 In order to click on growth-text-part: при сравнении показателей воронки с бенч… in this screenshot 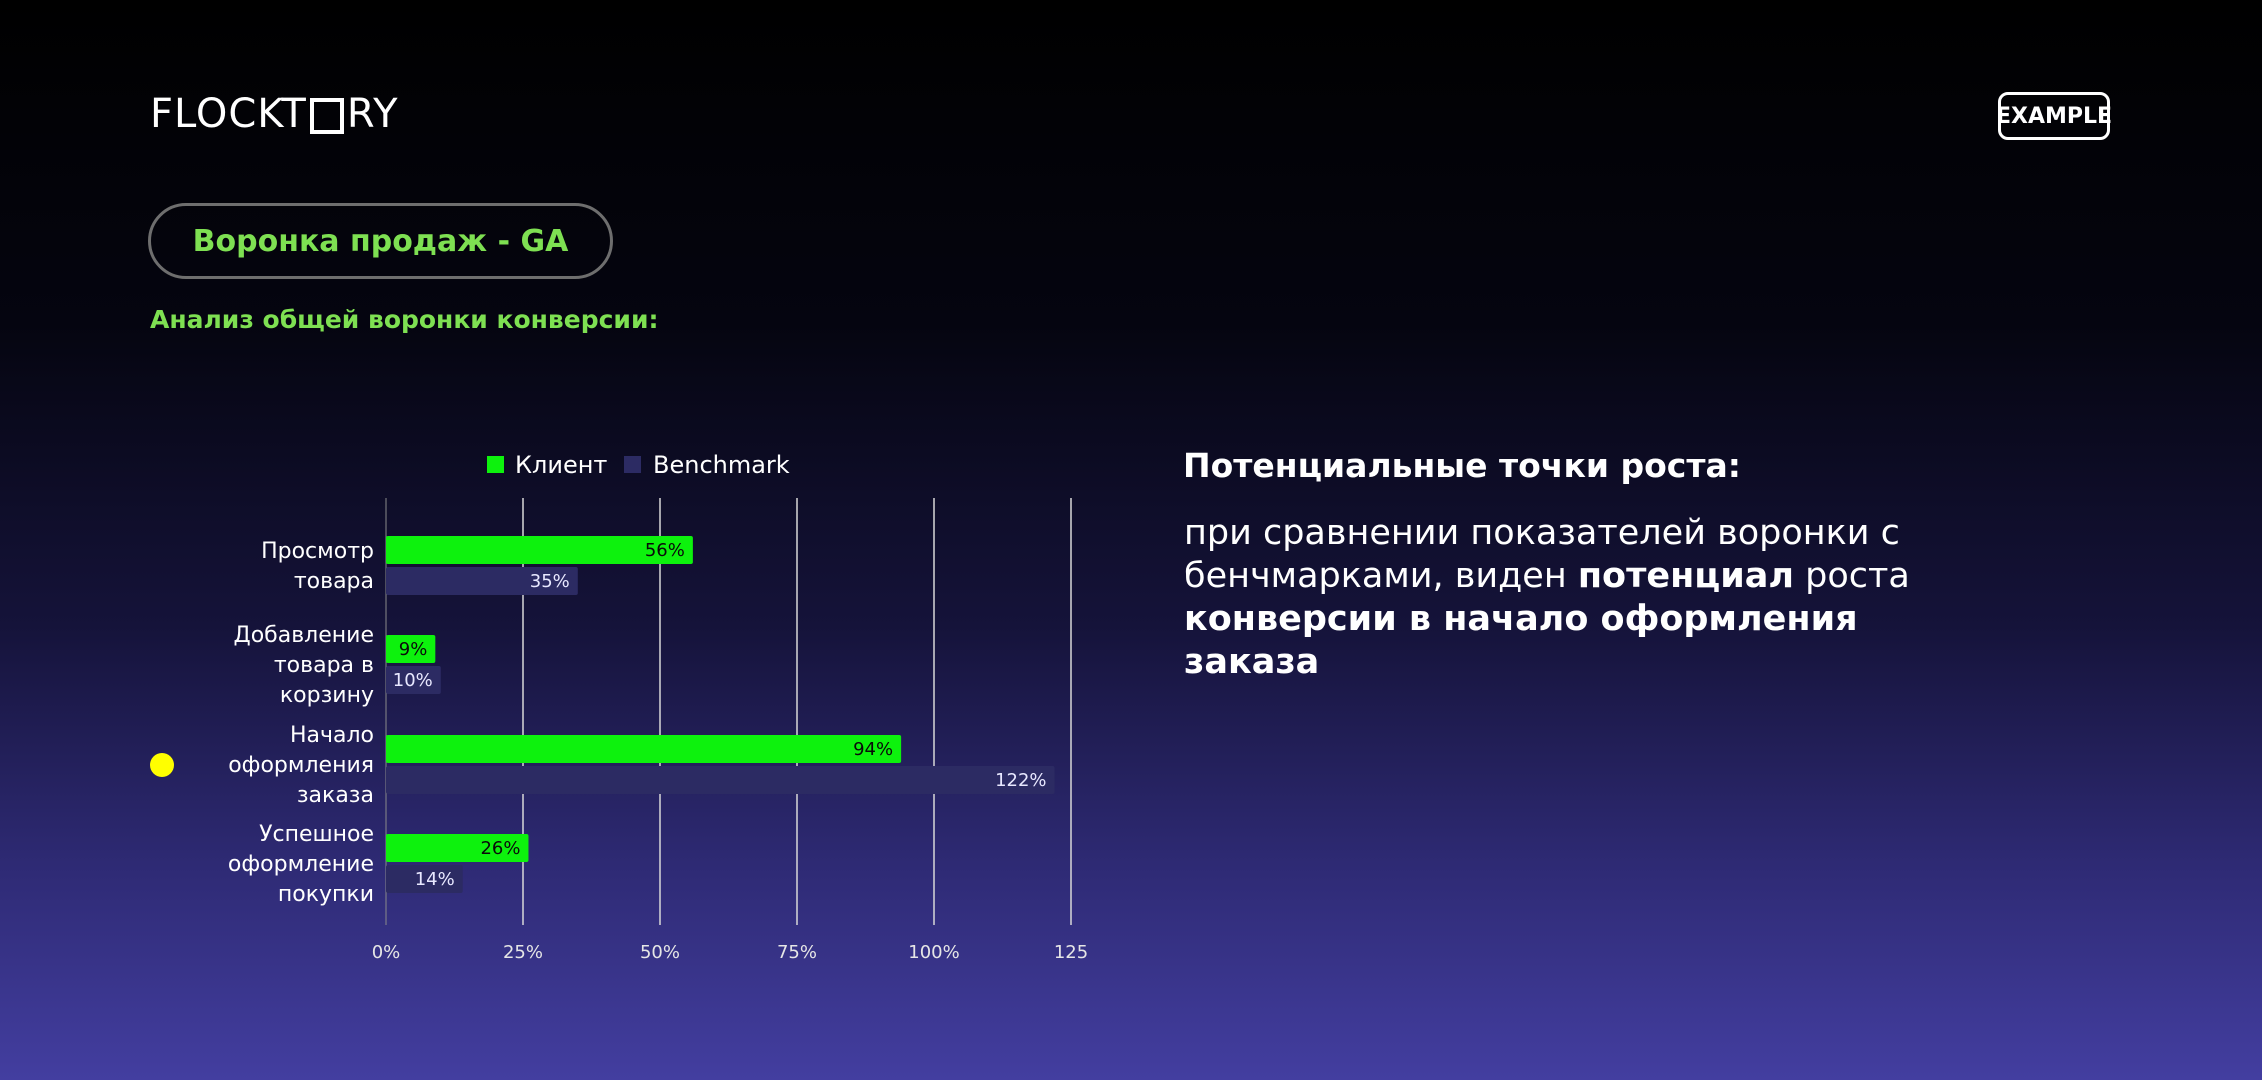, I will do `click(1542, 554)`.